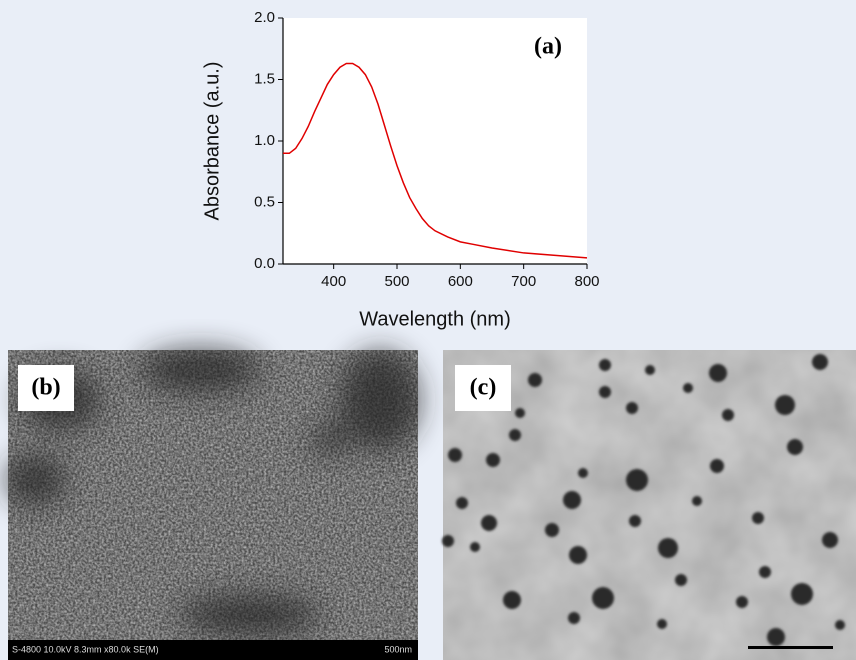 The image size is (856, 660). What do you see at coordinates (435, 319) in the screenshot?
I see `x-axis-title: Wavelength (nm)` at bounding box center [435, 319].